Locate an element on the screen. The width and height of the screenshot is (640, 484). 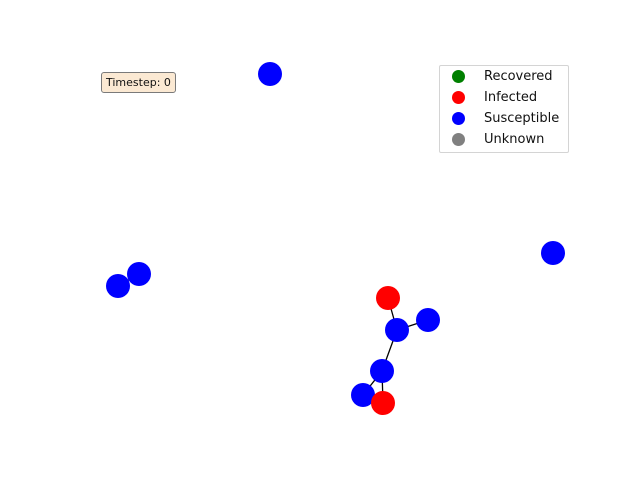
node-n5-infected is located at coordinates (388, 298).